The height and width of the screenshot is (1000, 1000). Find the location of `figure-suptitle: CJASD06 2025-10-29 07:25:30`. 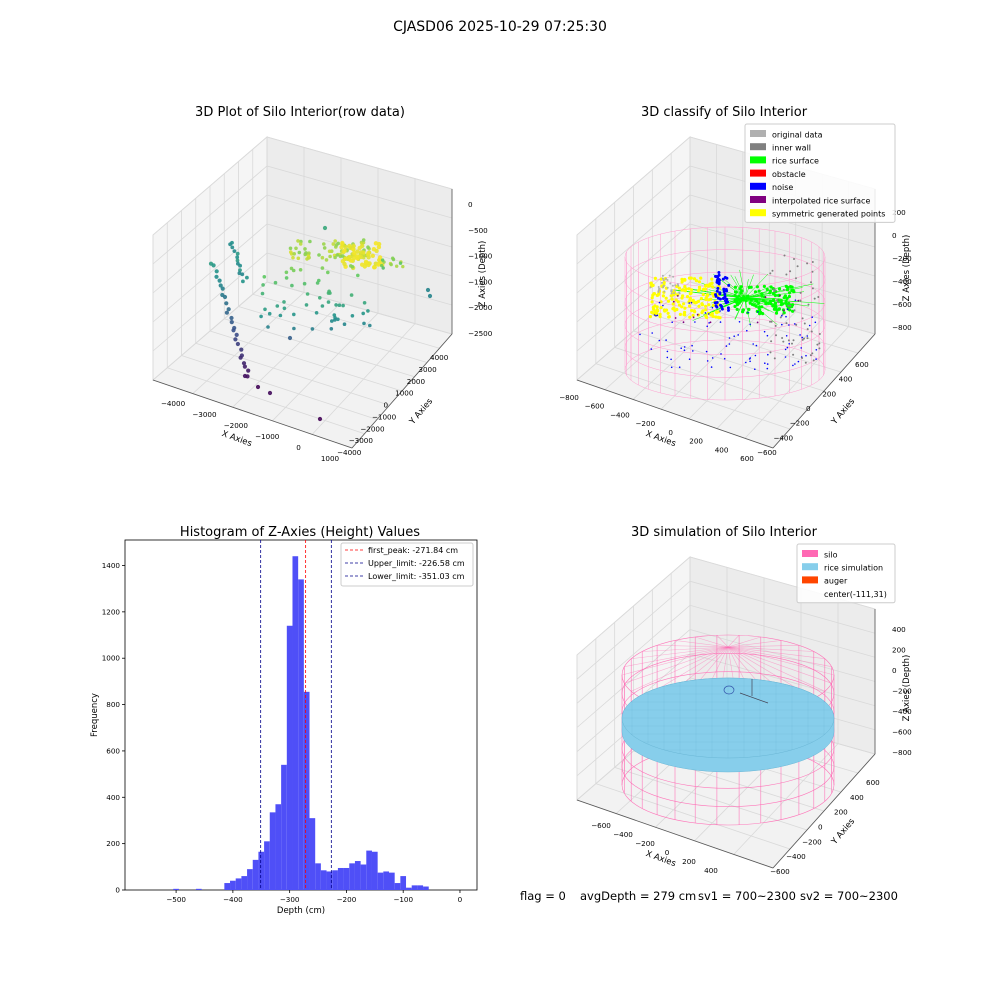

figure-suptitle: CJASD06 2025-10-29 07:25:30 is located at coordinates (500, 27).